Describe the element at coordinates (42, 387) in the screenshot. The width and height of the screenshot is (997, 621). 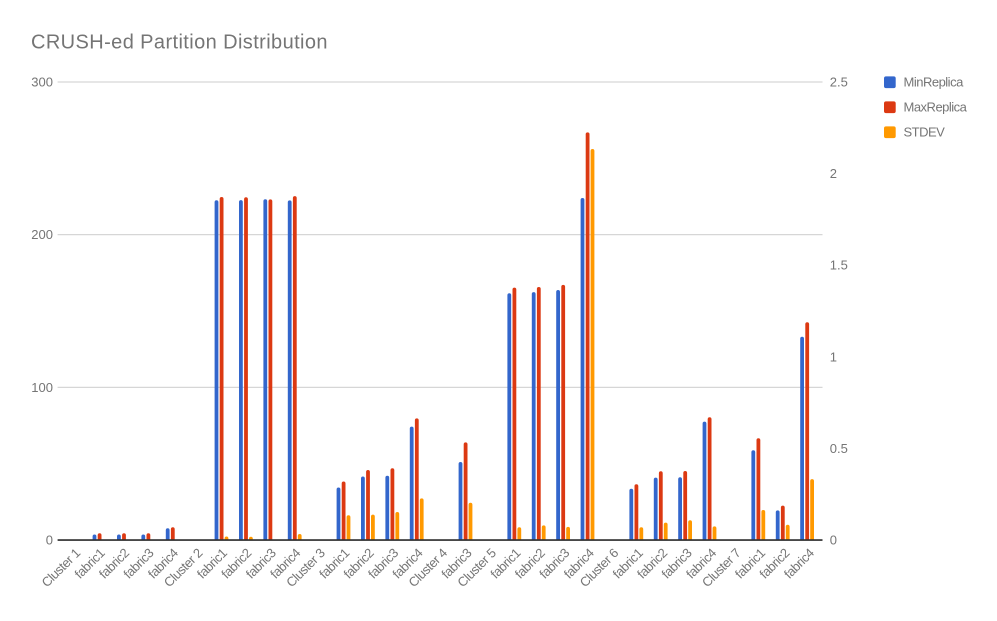
I see `svg-text: 100` at that location.